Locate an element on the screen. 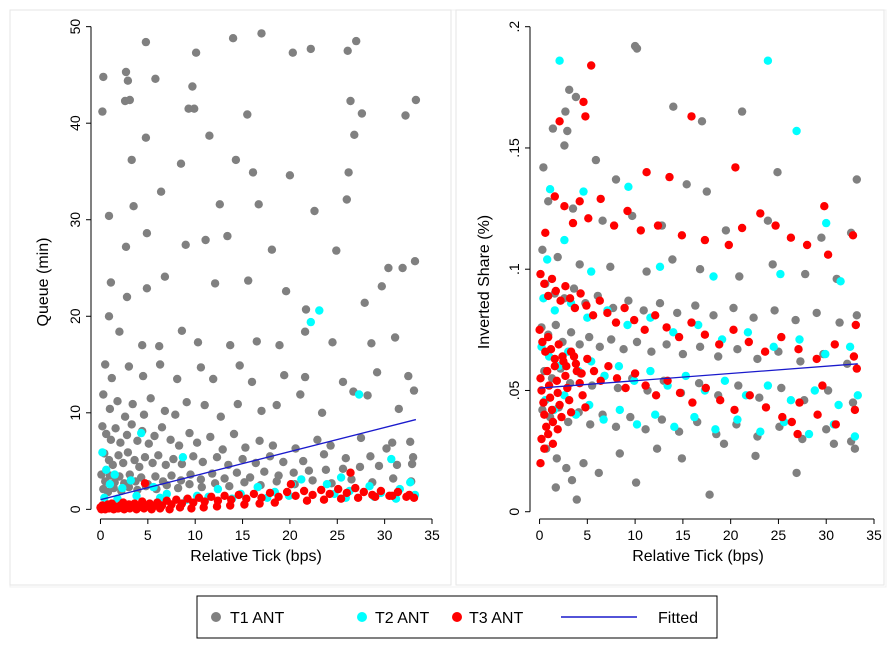 Image resolution: width=889 pixels, height=652 pixels. right-x-tick-label: 0 is located at coordinates (540, 535).